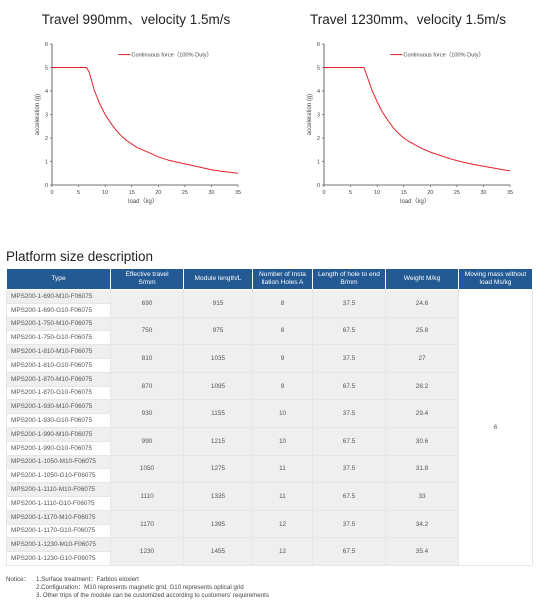 This screenshot has height=607, width=545. I want to click on table-row: MPS200-1-870-M10-F06075 870 1095 9 67.5 28.2, so click(269, 386).